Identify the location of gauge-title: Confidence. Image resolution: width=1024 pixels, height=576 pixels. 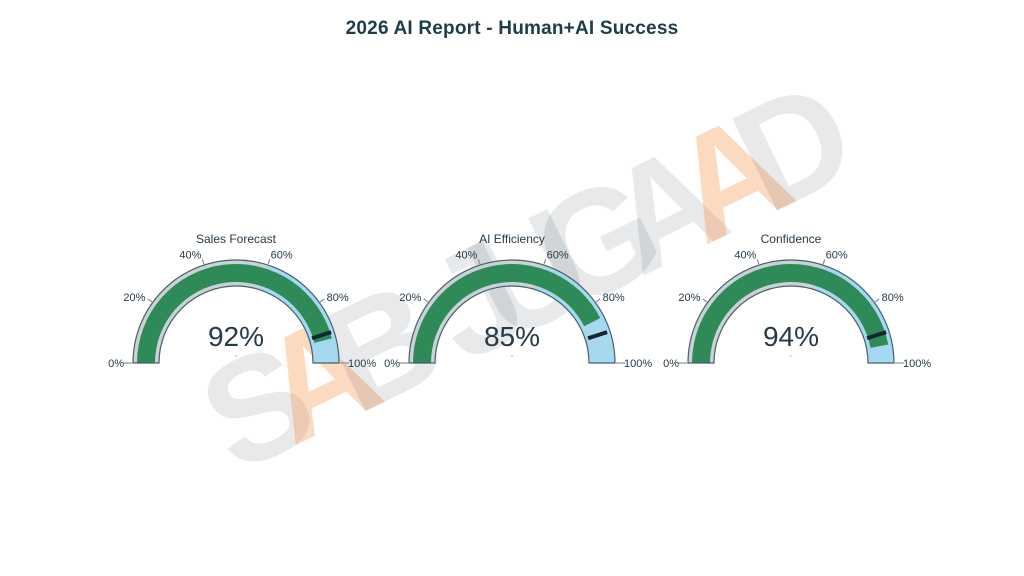
(791, 239).